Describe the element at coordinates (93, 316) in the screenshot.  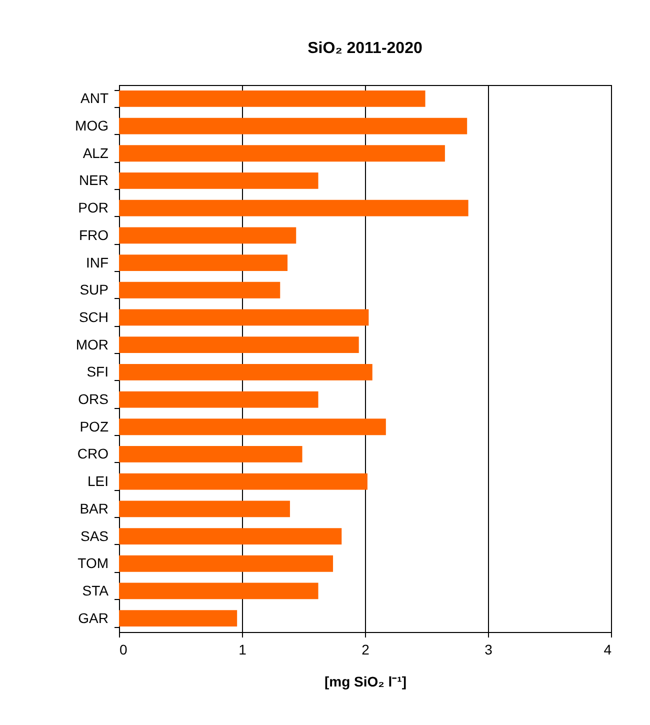
I see `y-tick-label: SCH` at that location.